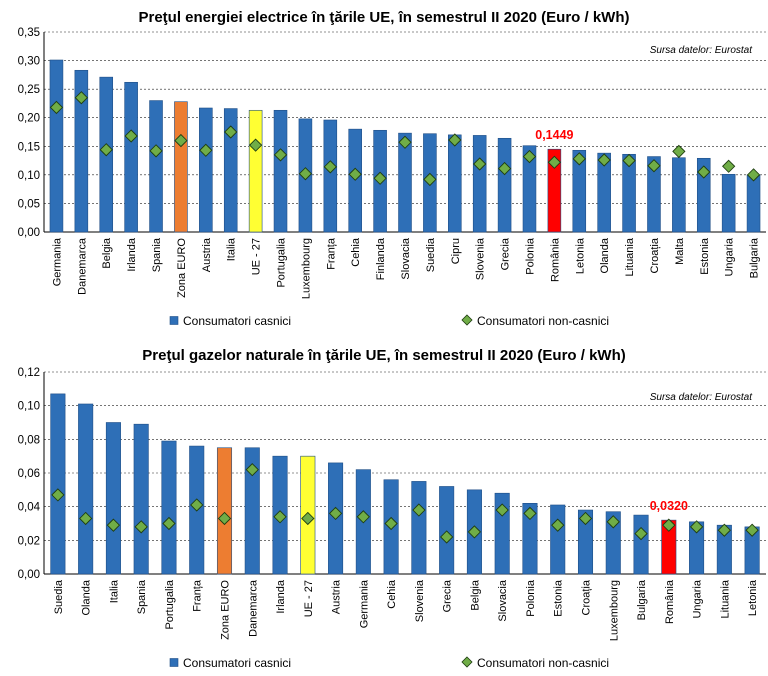 The height and width of the screenshot is (676, 768). What do you see at coordinates (579, 191) in the screenshot?
I see `bar-letonia` at bounding box center [579, 191].